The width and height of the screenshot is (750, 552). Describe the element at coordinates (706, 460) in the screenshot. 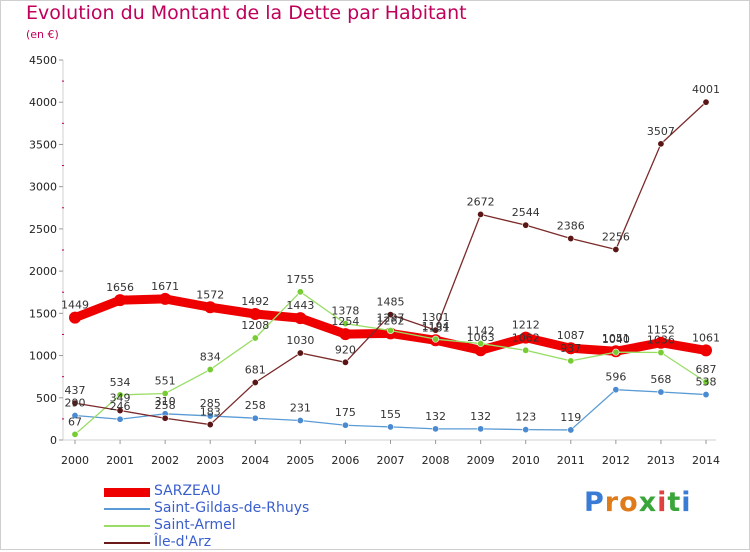

I see `x-tick-label: 2014` at that location.